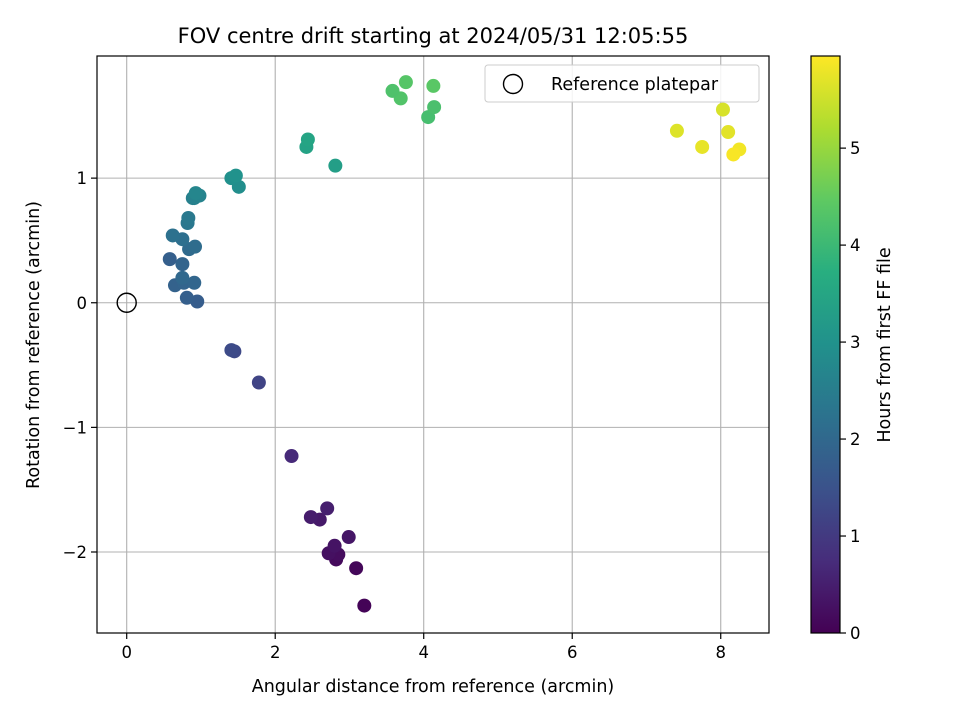 This screenshot has width=960, height=720. What do you see at coordinates (275, 652) in the screenshot?
I see `x-tick-label: 2` at bounding box center [275, 652].